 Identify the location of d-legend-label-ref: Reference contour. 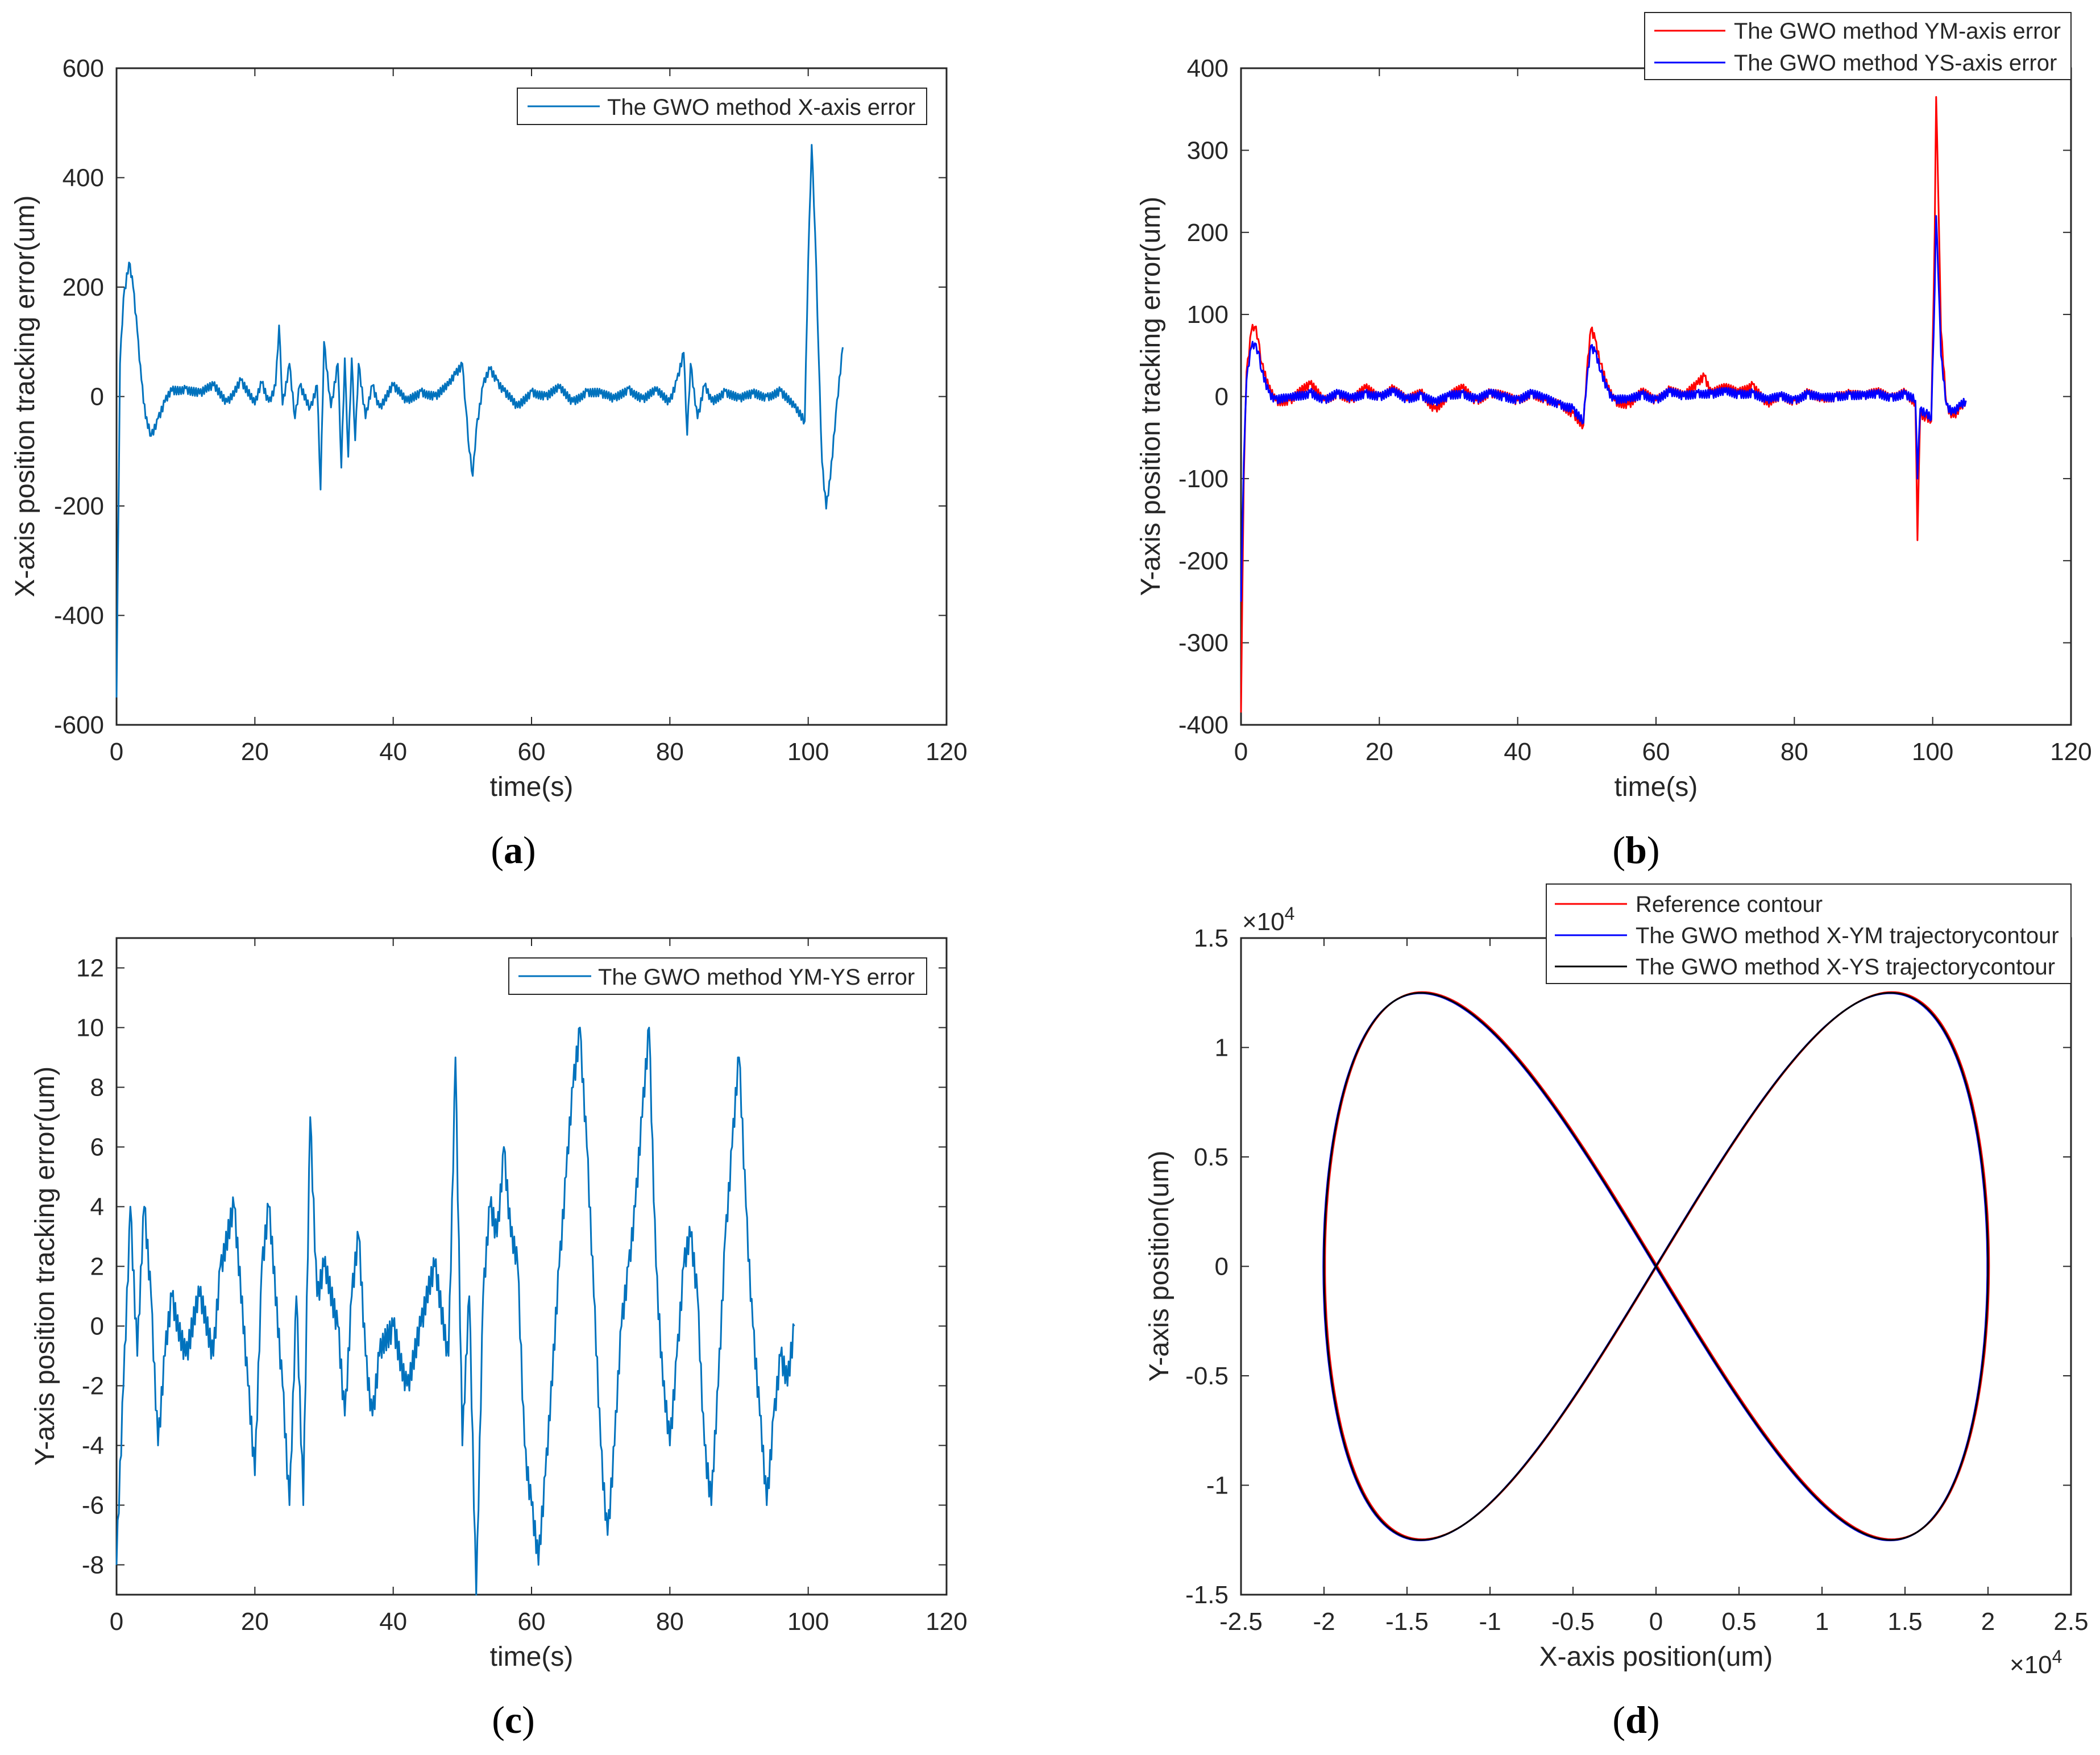
(1729, 904).